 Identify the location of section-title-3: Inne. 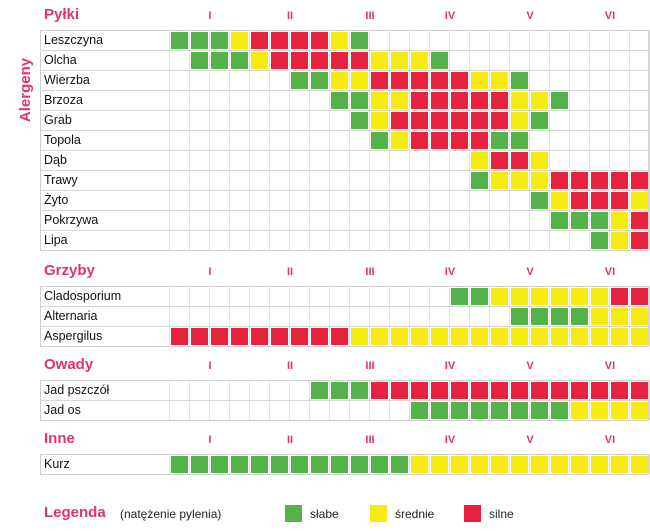
(59, 438).